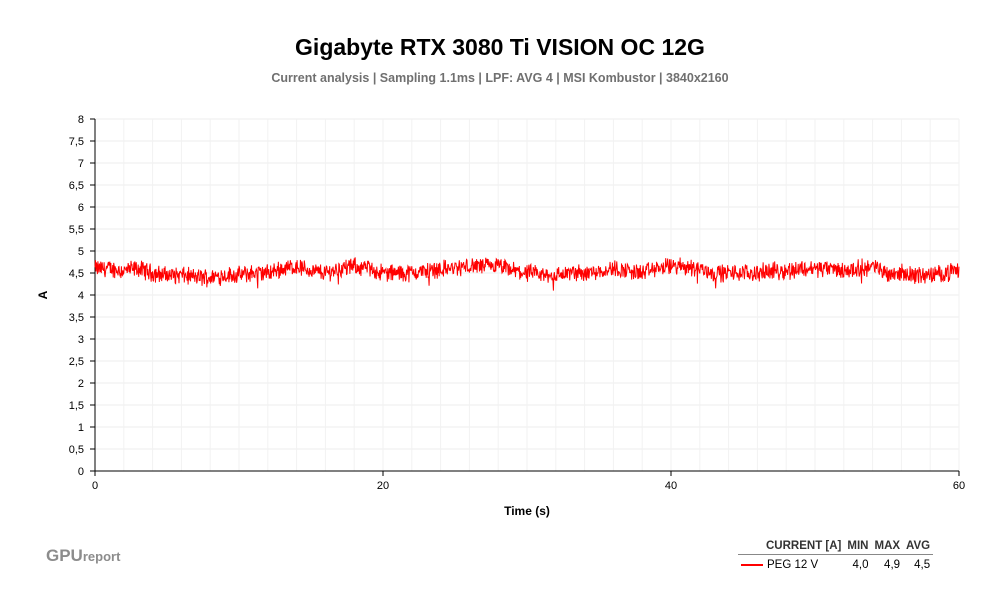 The height and width of the screenshot is (600, 1000). I want to click on y-tick-label: 6,5, so click(76, 186).